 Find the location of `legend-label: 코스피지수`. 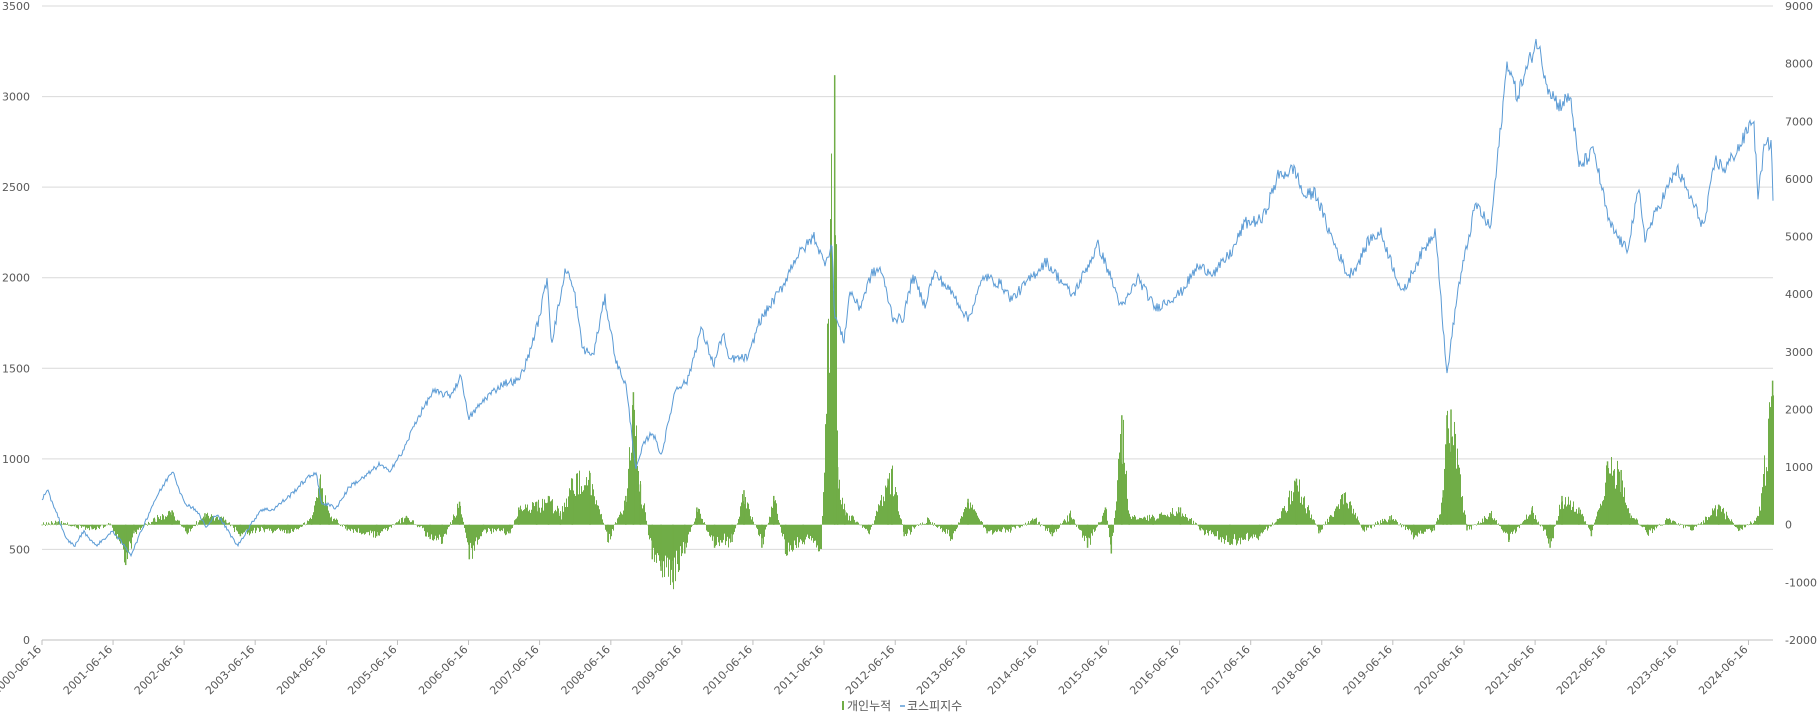

legend-label: 코스피지수 is located at coordinates (934, 706).